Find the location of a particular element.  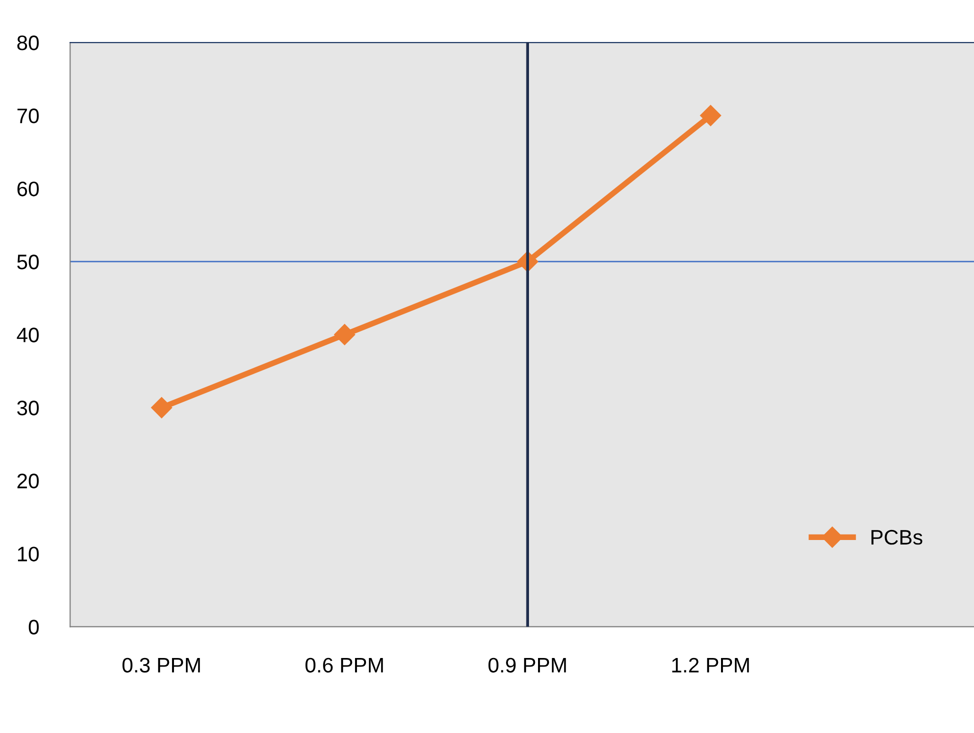

x-tick-label: 0.9 PPM is located at coordinates (527, 665).